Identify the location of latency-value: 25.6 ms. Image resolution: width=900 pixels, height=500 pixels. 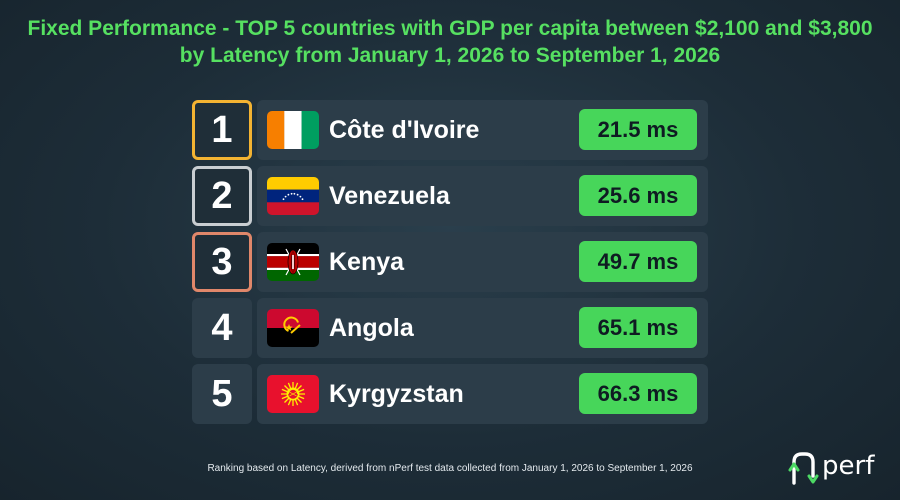
(638, 195).